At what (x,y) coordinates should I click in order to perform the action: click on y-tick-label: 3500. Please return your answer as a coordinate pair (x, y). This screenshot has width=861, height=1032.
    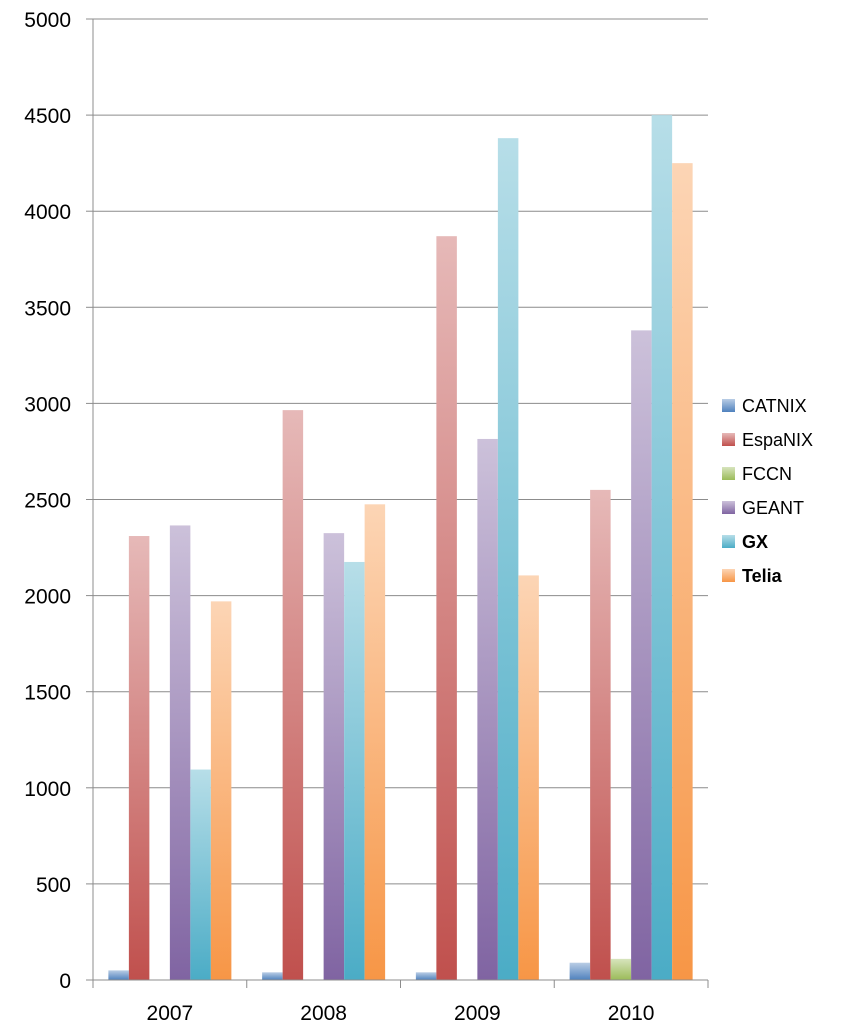
    Looking at the image, I should click on (47, 308).